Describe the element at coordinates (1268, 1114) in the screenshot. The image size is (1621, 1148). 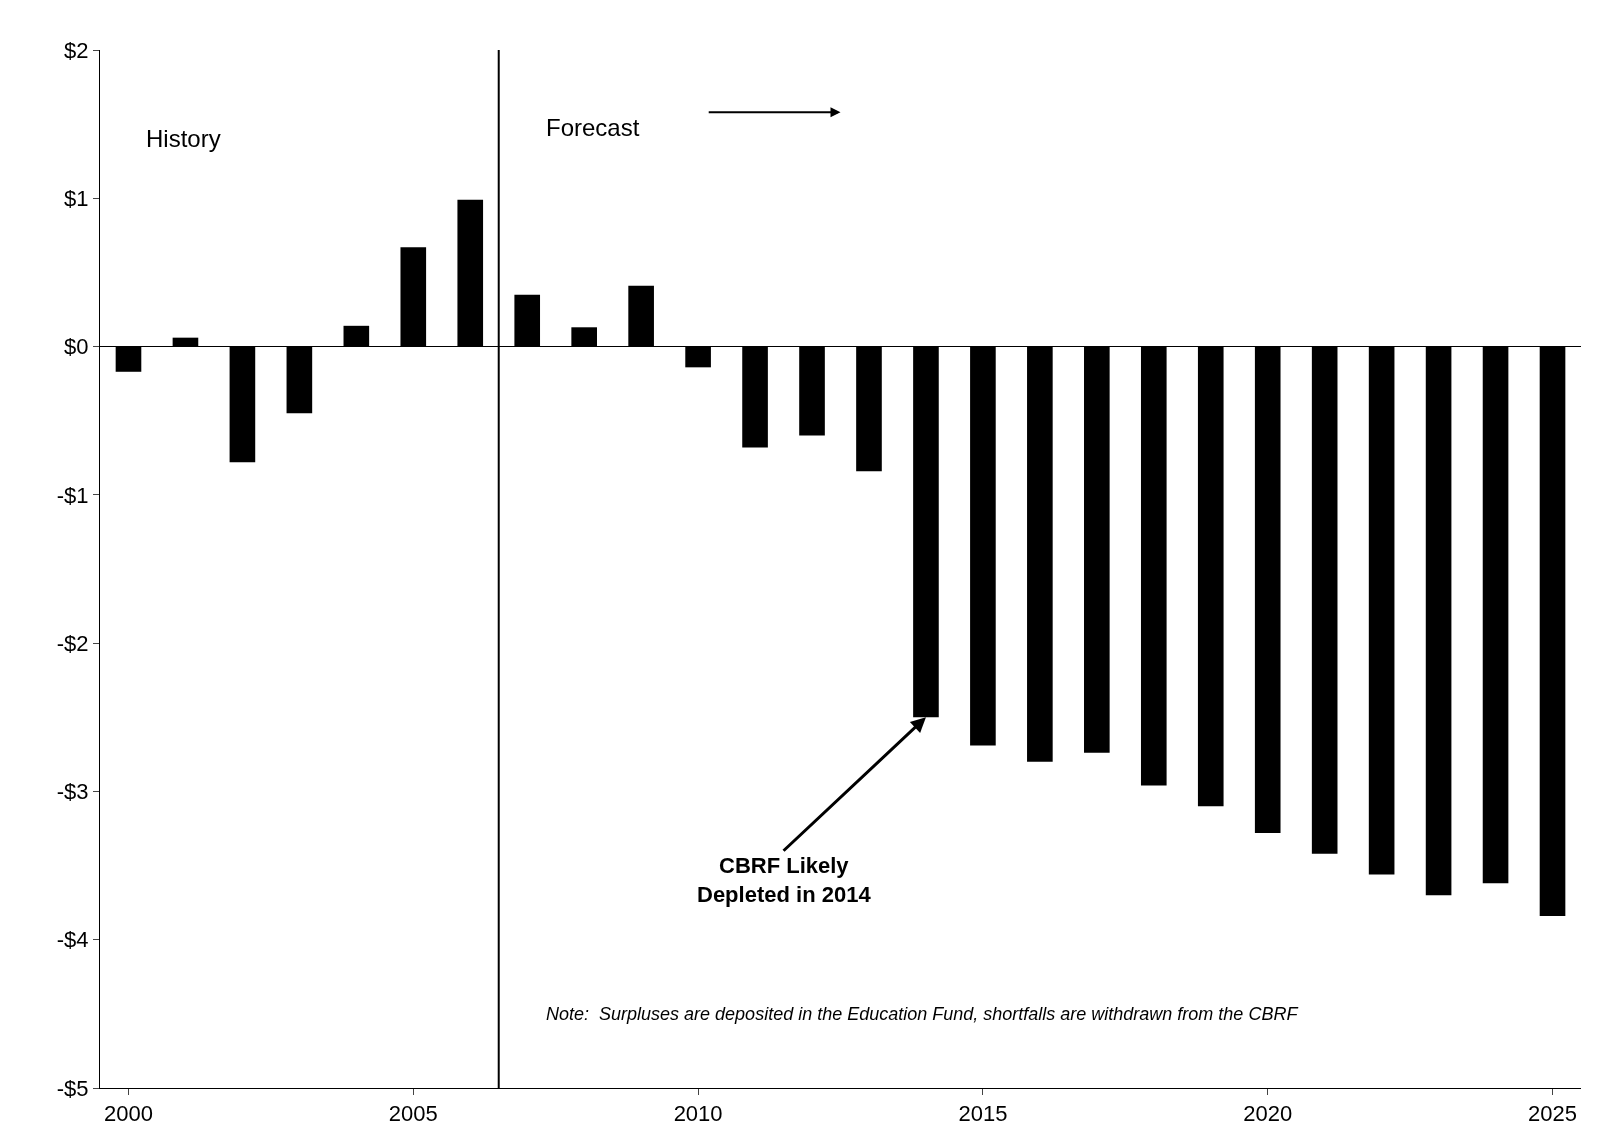
I see `x-tick-label: 2020` at that location.